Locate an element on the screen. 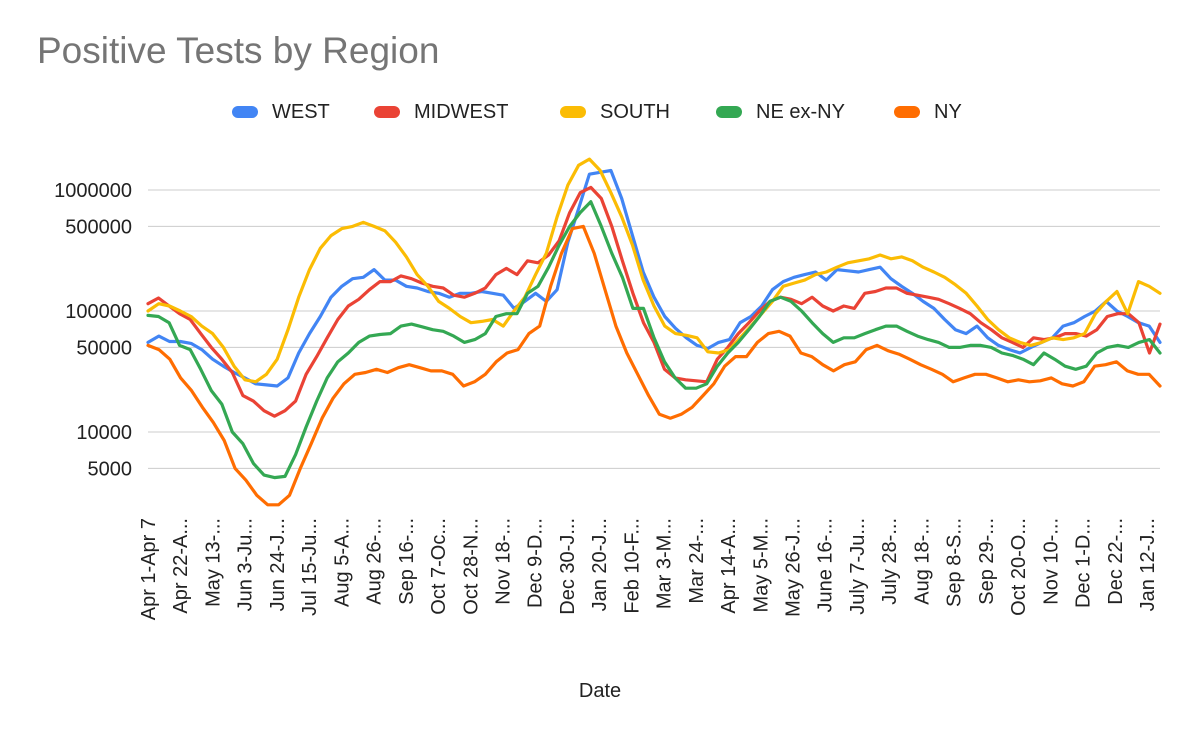 The image size is (1200, 742). legend-item-south: SOUTH is located at coordinates (615, 112).